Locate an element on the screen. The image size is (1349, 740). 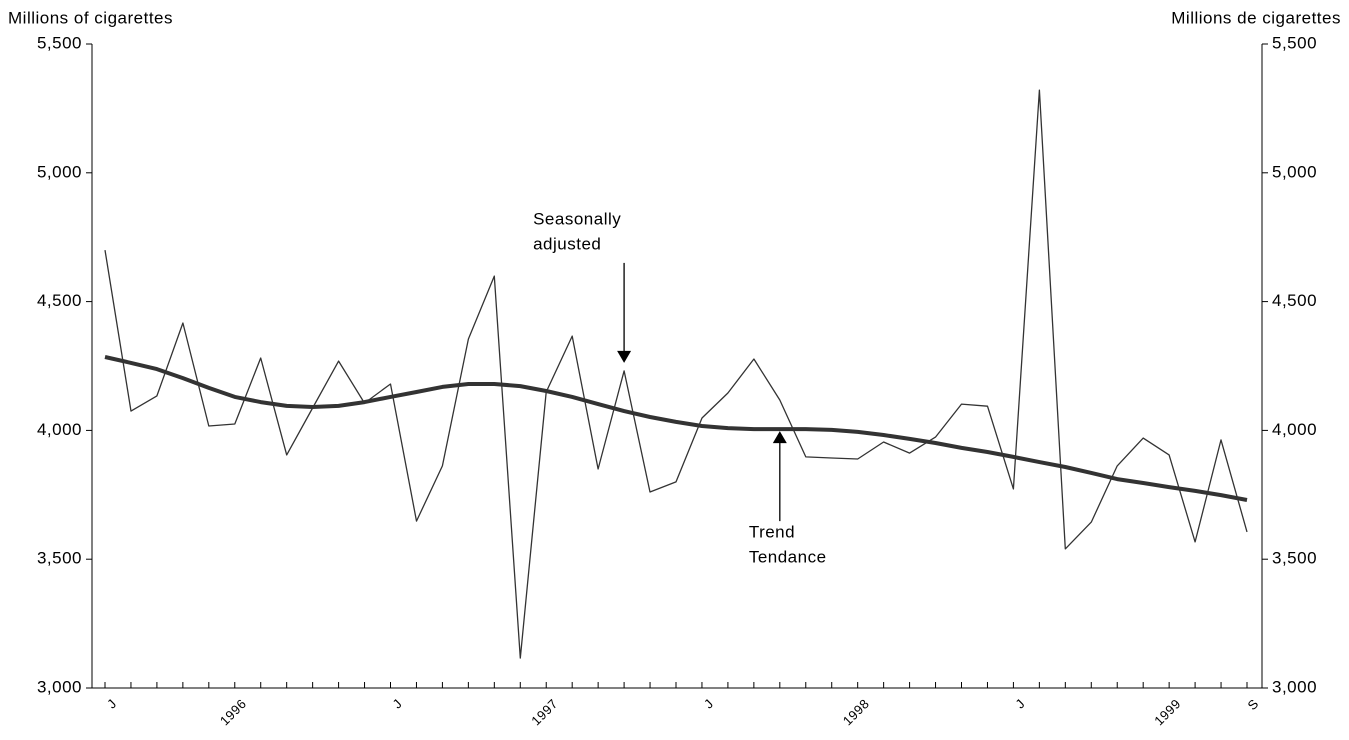
annotation-text: adjusted is located at coordinates (567, 243).